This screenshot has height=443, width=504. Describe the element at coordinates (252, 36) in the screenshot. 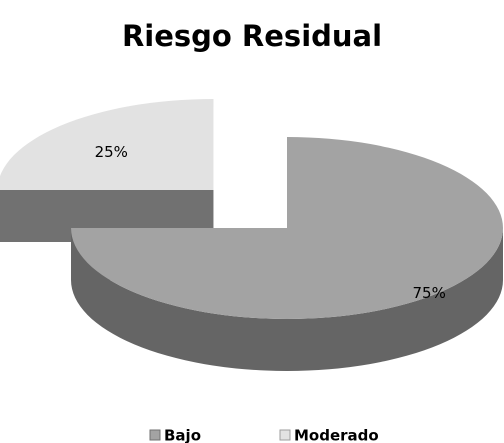

I see `chart-title: Riesgo Residual` at that location.